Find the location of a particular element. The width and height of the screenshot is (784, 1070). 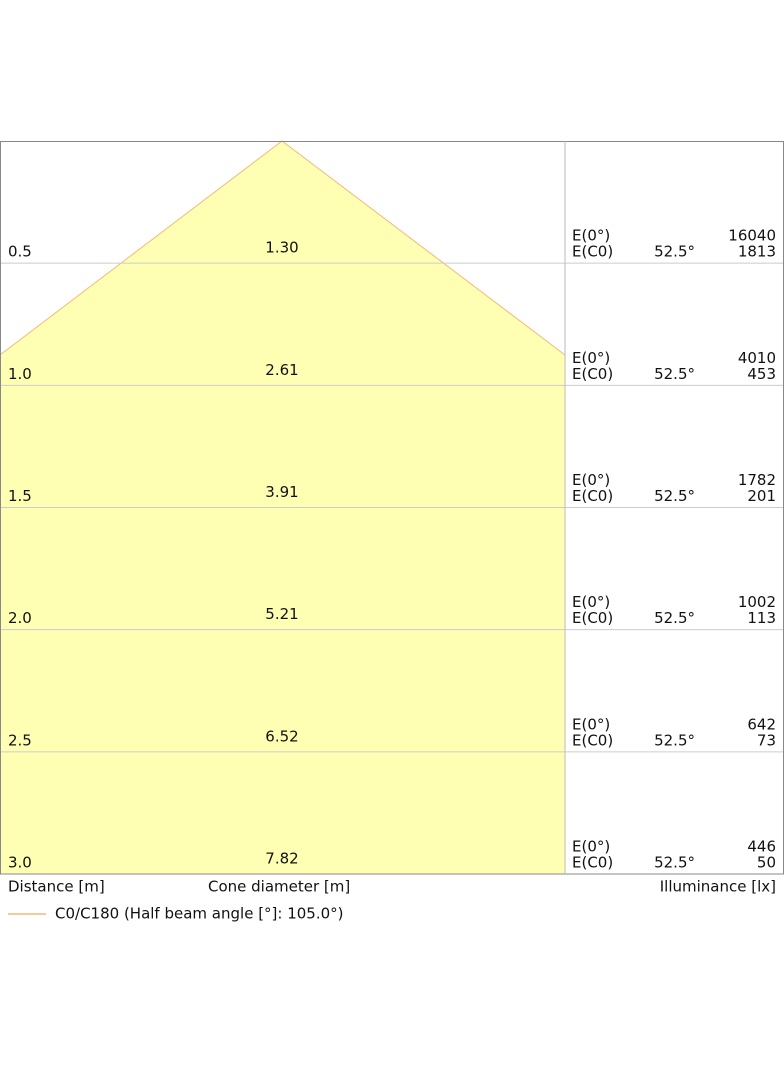

footer-label: Cone diameter [m] is located at coordinates (279, 887).